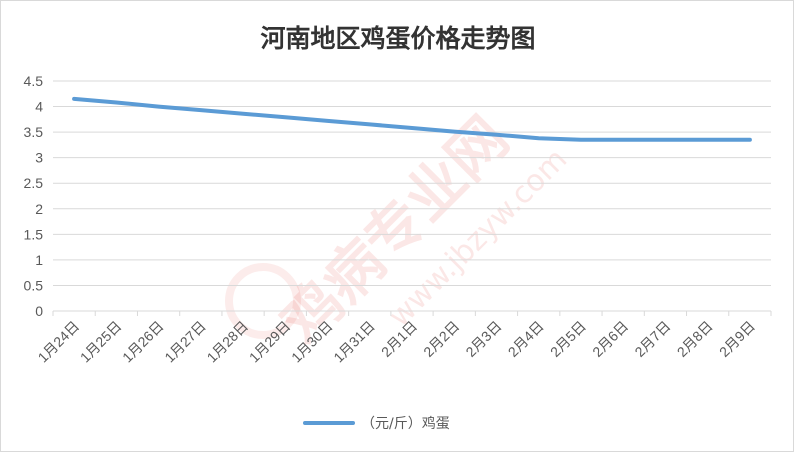 The height and width of the screenshot is (453, 794). What do you see at coordinates (568, 339) in the screenshot?
I see `x-tick-label: 2月5日` at bounding box center [568, 339].